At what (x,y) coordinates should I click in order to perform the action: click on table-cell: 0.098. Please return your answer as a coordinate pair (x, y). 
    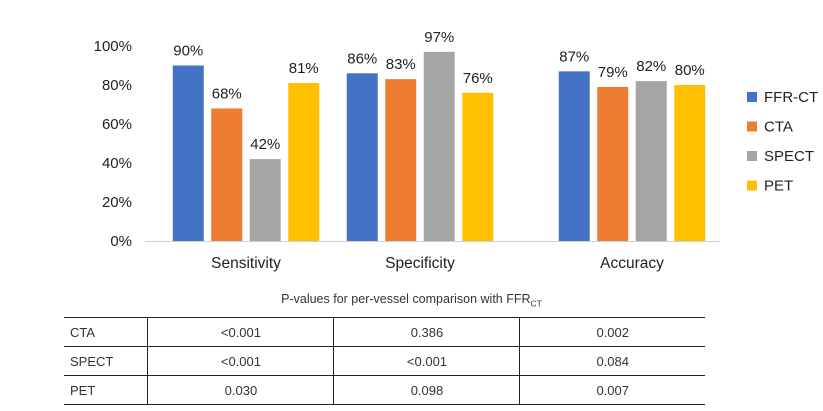
    Looking at the image, I should click on (426, 390).